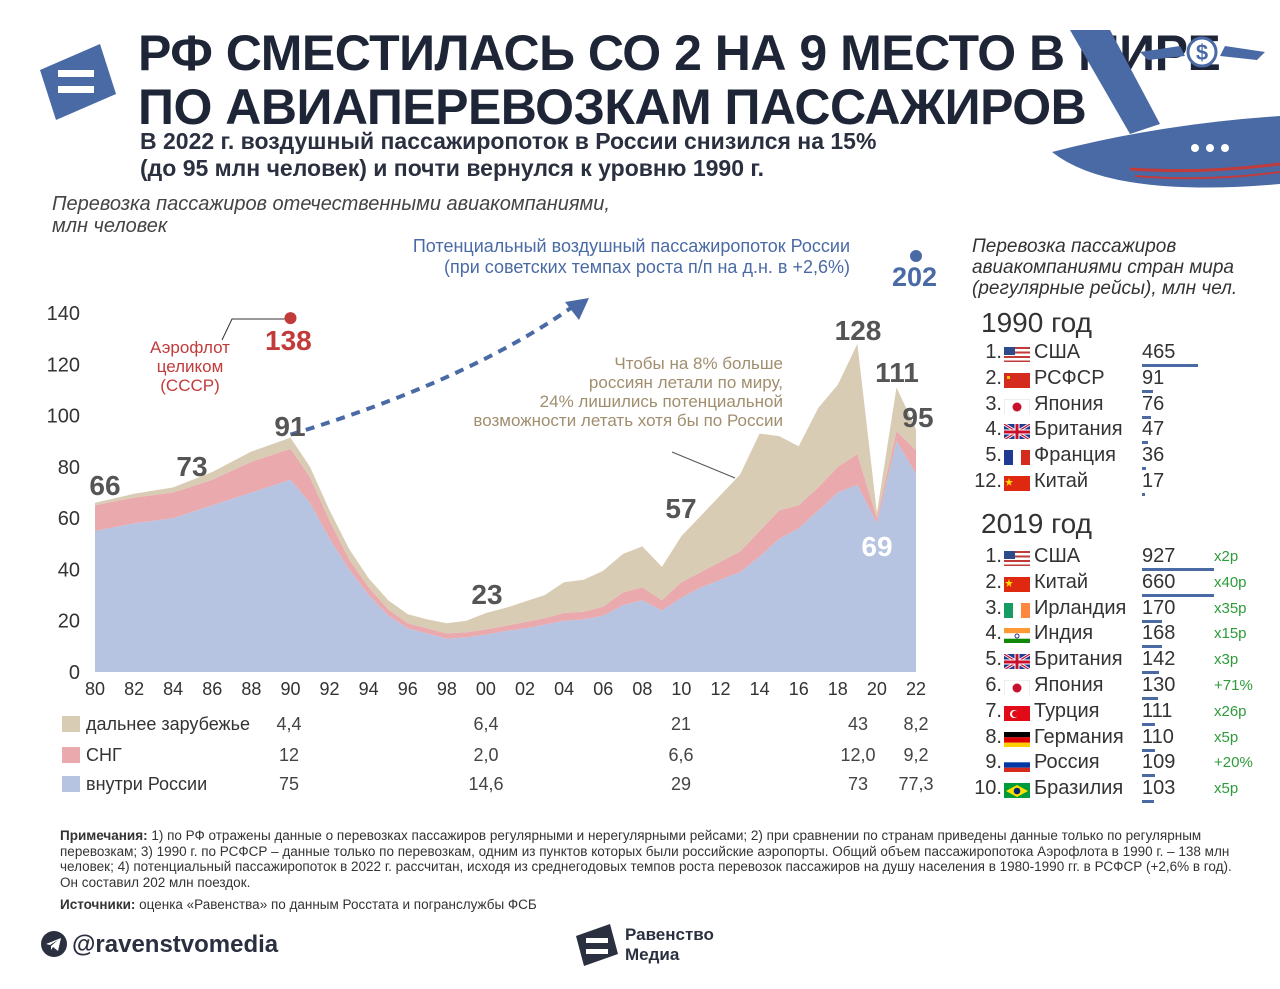 This screenshot has height=989, width=1280. Describe the element at coordinates (721, 689) in the screenshot. I see `x-tick-label: 12` at that location.